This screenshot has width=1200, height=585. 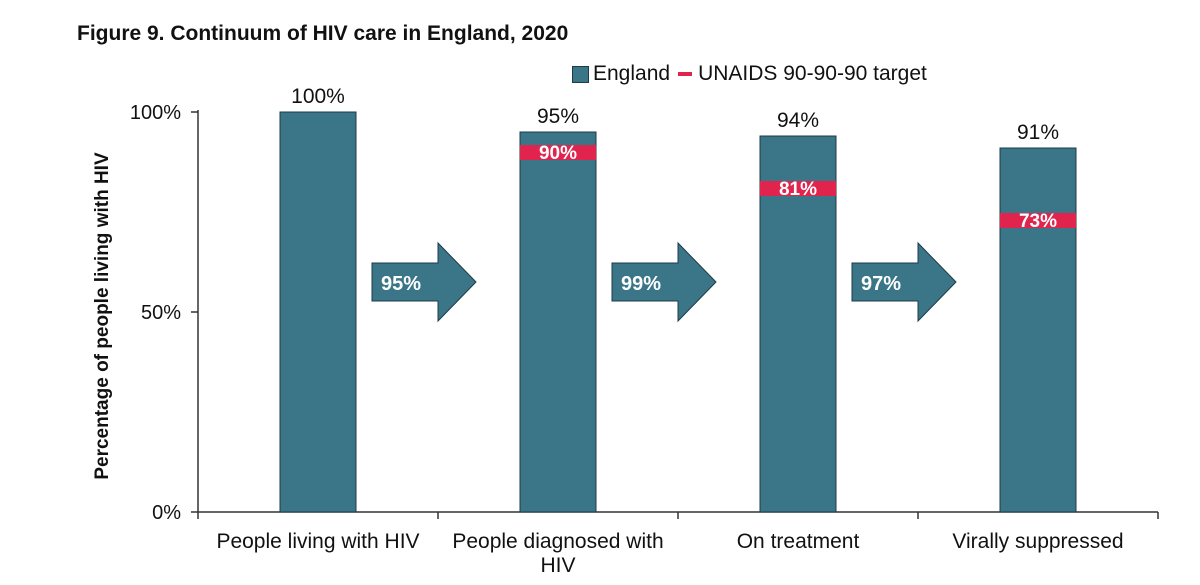 I want to click on legend-item-target: UNAIDS 90-90-90 target, so click(x=798, y=74).